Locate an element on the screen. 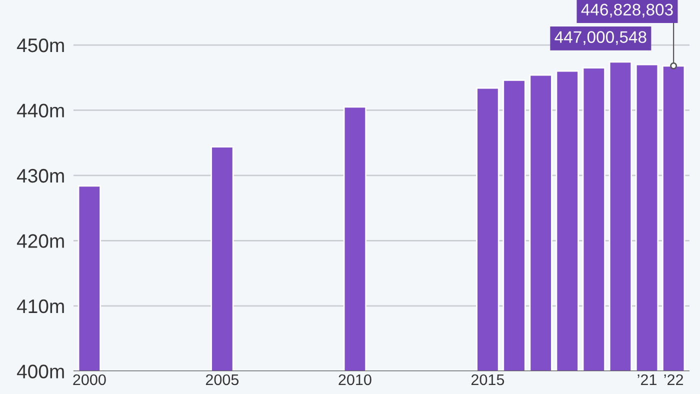  x-tick-label: 2010 is located at coordinates (355, 380).